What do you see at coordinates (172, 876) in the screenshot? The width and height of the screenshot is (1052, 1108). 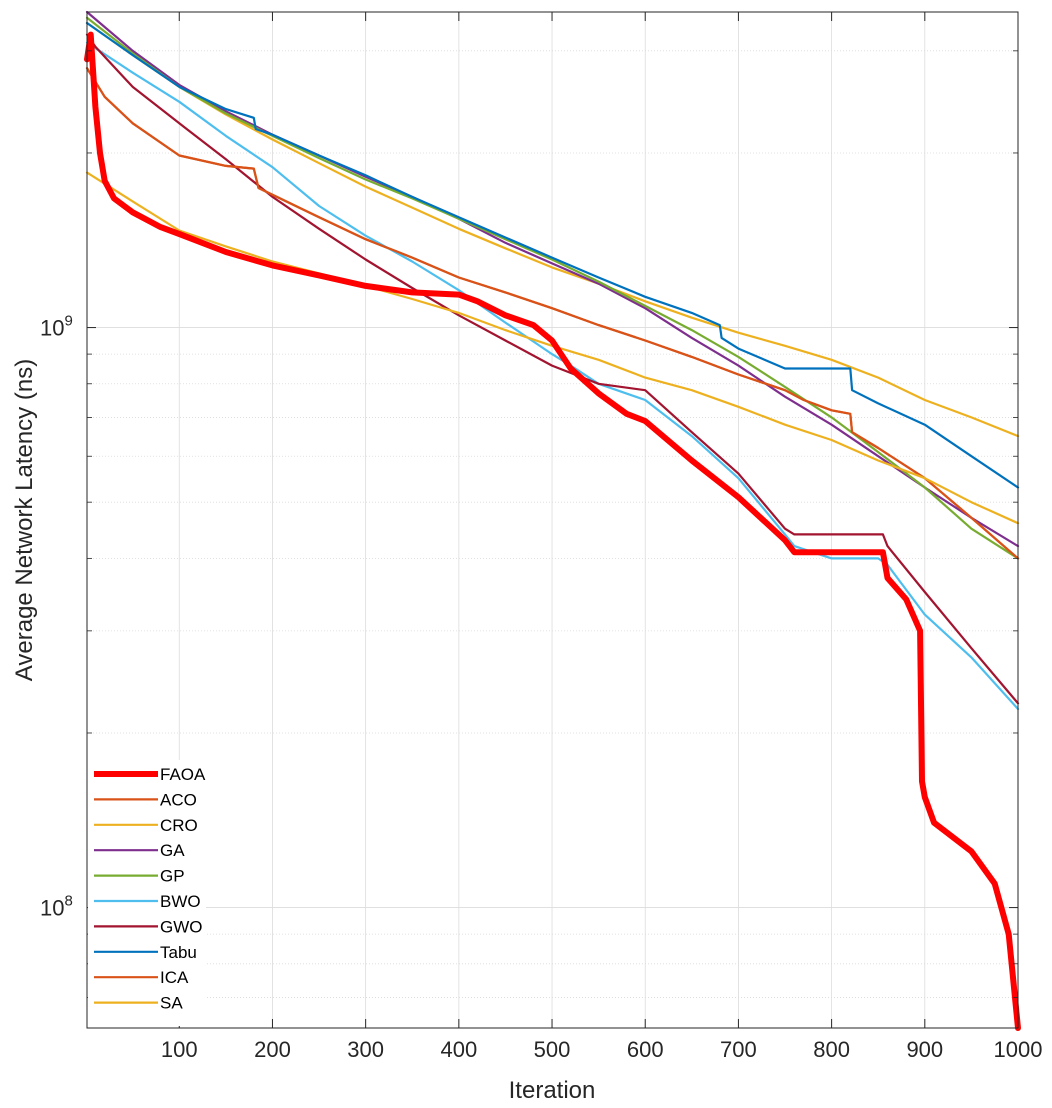 I see `legend-label: GP` at bounding box center [172, 876].